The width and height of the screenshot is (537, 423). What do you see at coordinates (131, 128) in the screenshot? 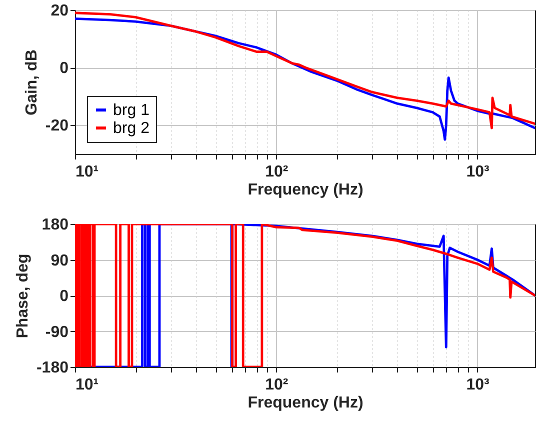
I see `legend-label: brg 2` at bounding box center [131, 128].